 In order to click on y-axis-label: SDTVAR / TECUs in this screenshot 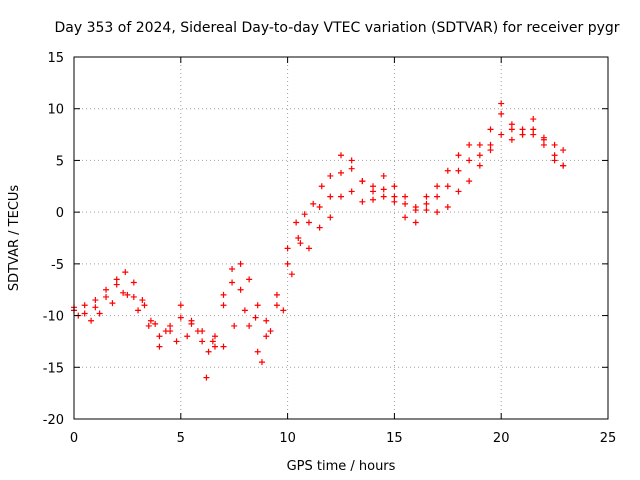, I will do `click(14, 238)`.